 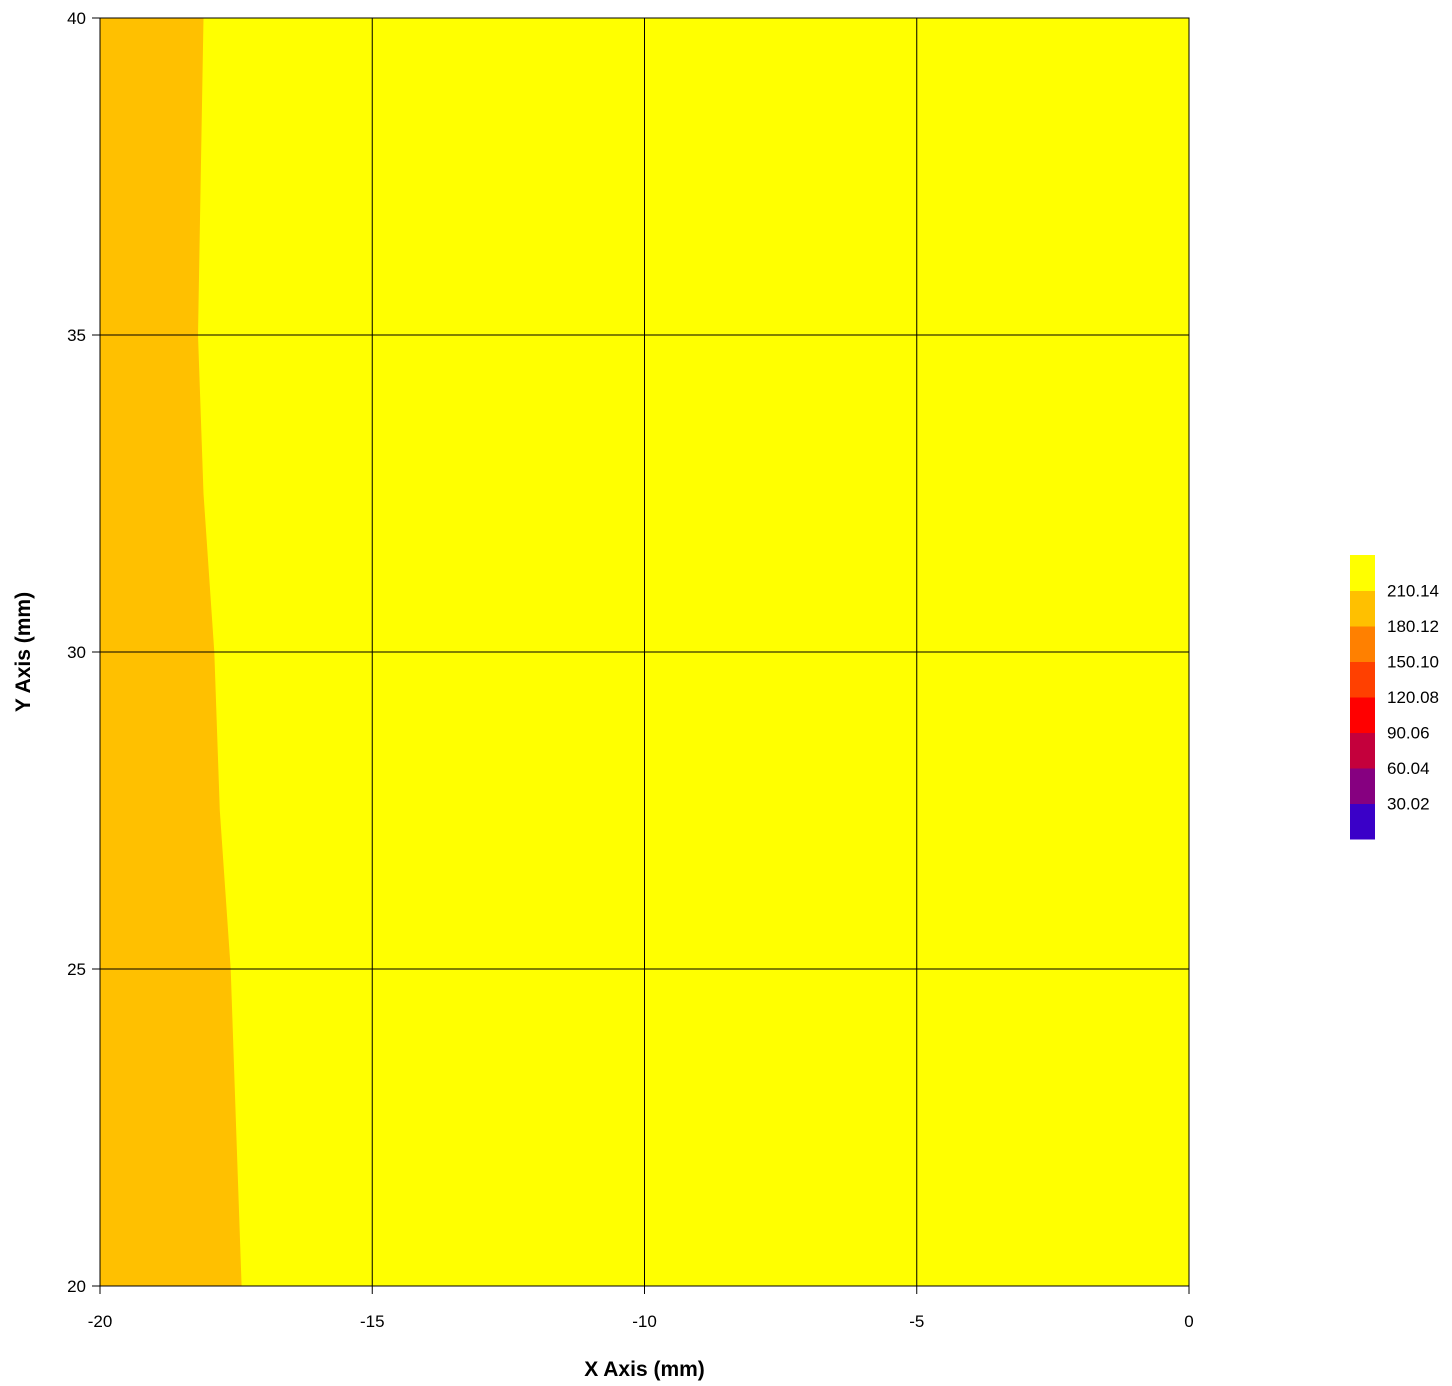 I want to click on y-tick-label: 35, so click(x=76, y=335).